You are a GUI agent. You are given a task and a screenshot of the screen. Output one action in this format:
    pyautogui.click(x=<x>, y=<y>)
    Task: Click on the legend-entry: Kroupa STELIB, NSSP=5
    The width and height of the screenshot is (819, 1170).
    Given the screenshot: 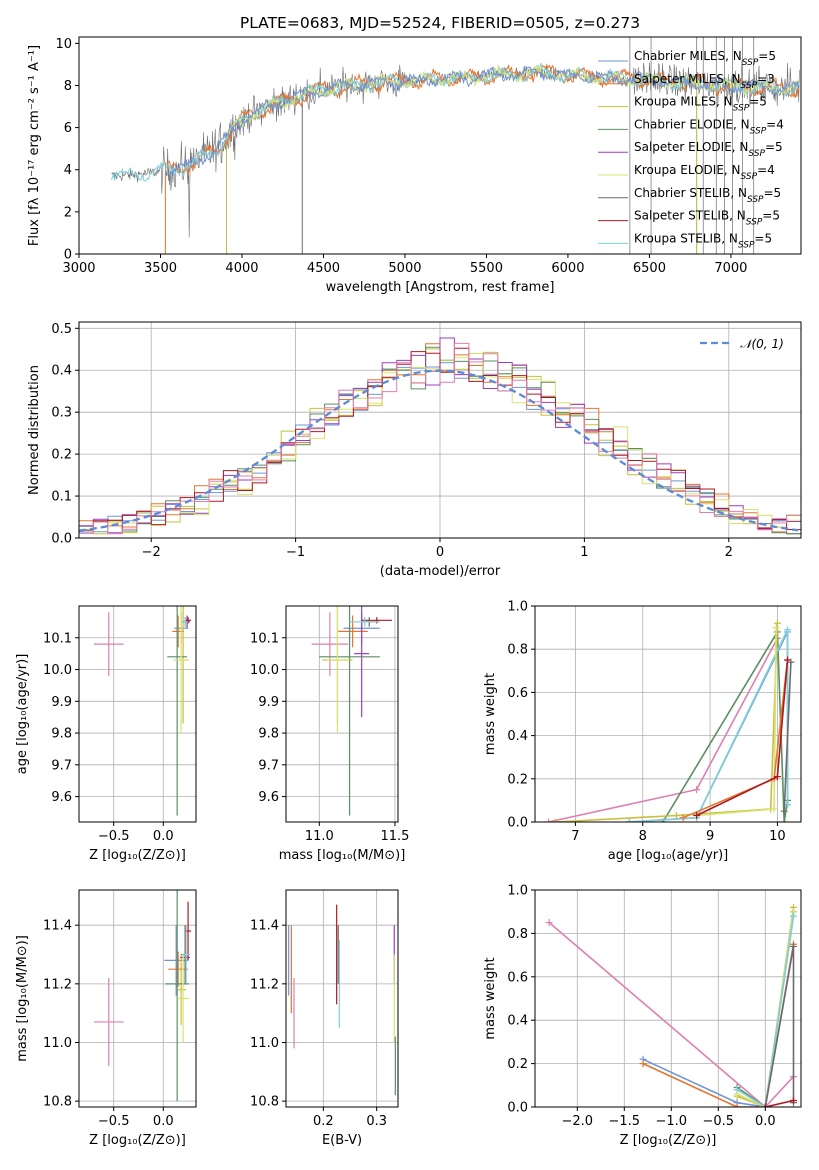 What is the action you would take?
    pyautogui.click(x=703, y=240)
    